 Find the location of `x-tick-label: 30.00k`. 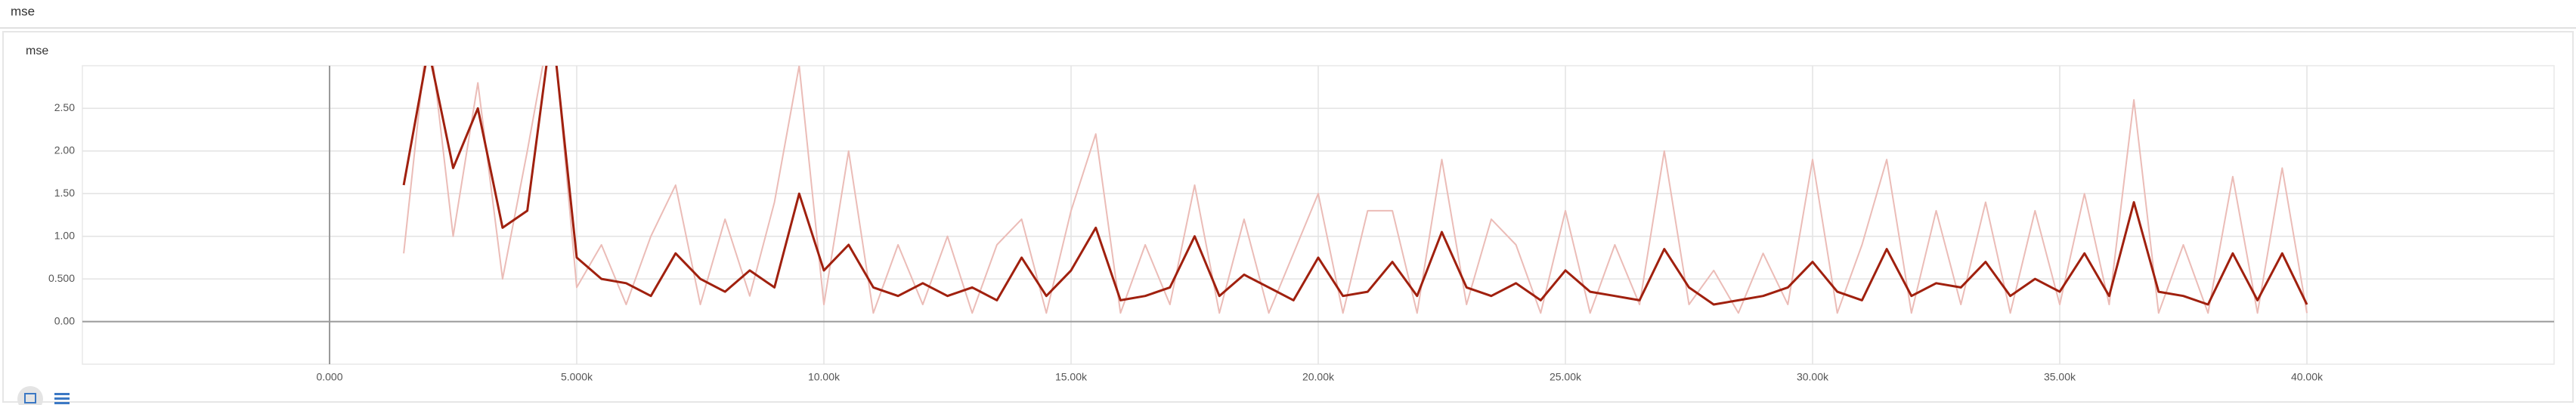

x-tick-label: 30.00k is located at coordinates (1813, 377).